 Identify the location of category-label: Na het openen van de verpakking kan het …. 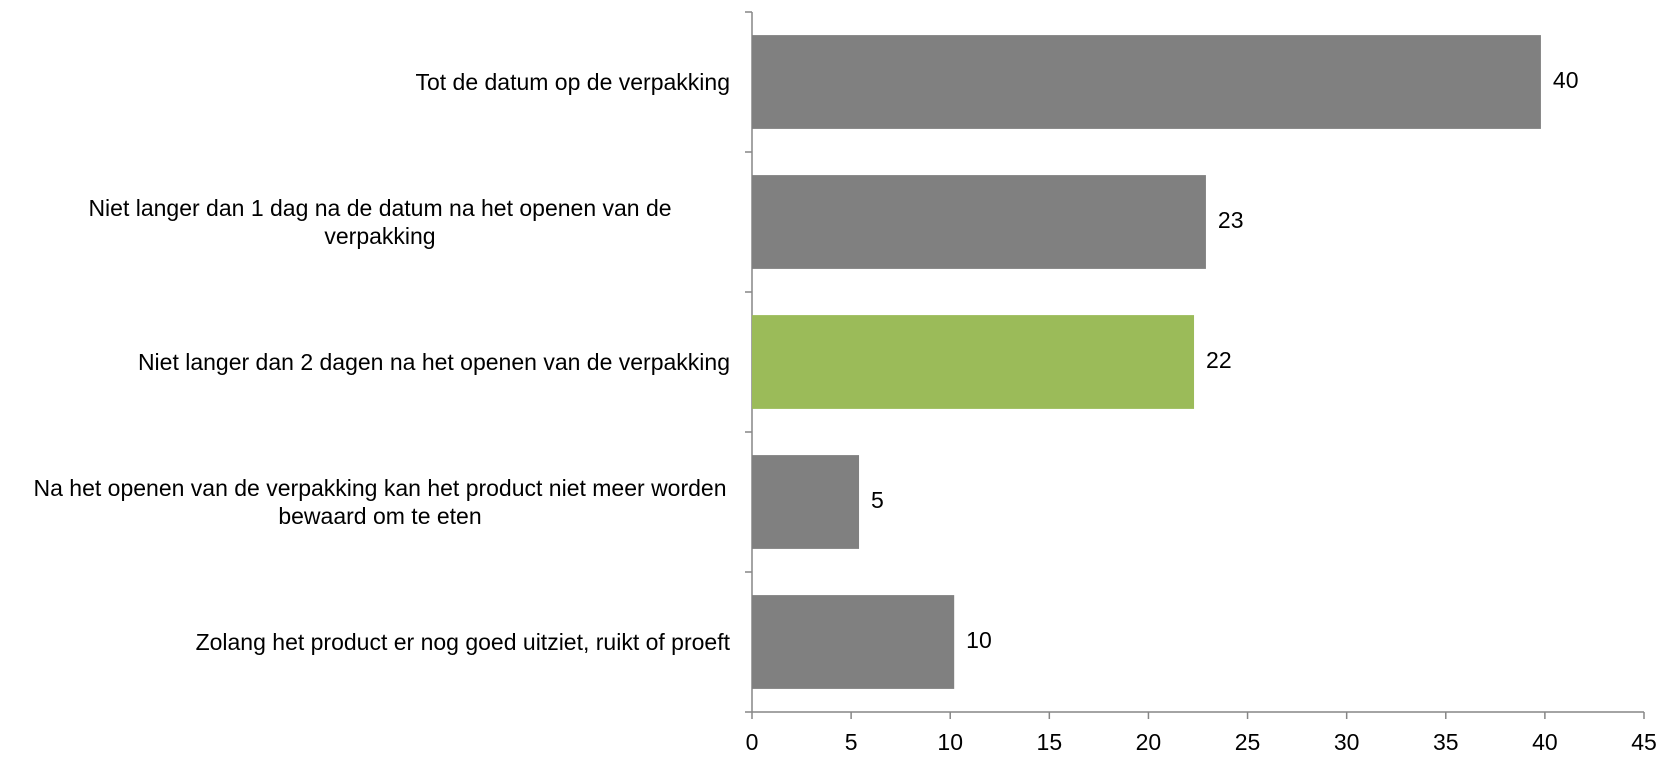
(365, 502).